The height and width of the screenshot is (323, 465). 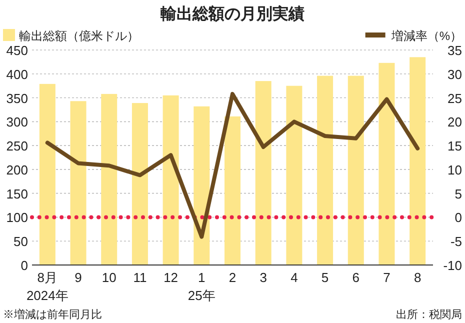 I want to click on text: 出所：税関局, so click(x=429, y=314).